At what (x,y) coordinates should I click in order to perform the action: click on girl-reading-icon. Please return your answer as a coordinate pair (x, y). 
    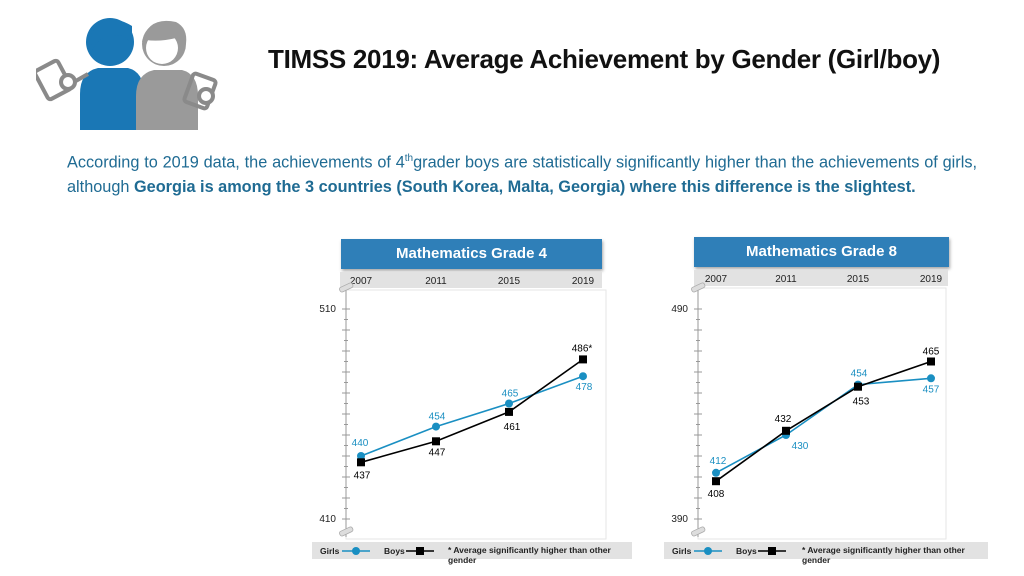
    Looking at the image, I should click on (90, 74).